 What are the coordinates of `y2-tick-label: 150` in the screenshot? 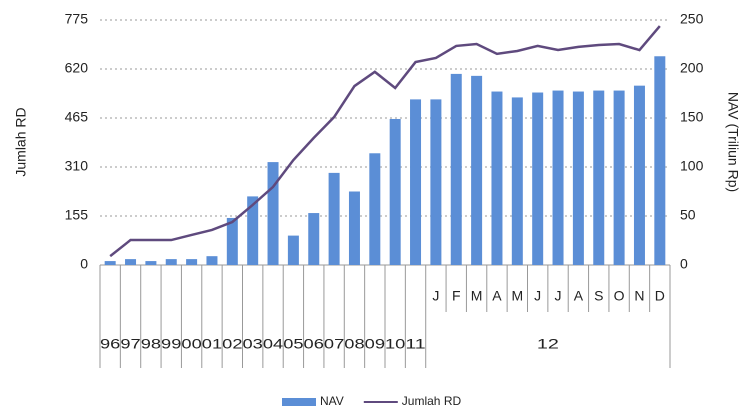 It's located at (692, 117).